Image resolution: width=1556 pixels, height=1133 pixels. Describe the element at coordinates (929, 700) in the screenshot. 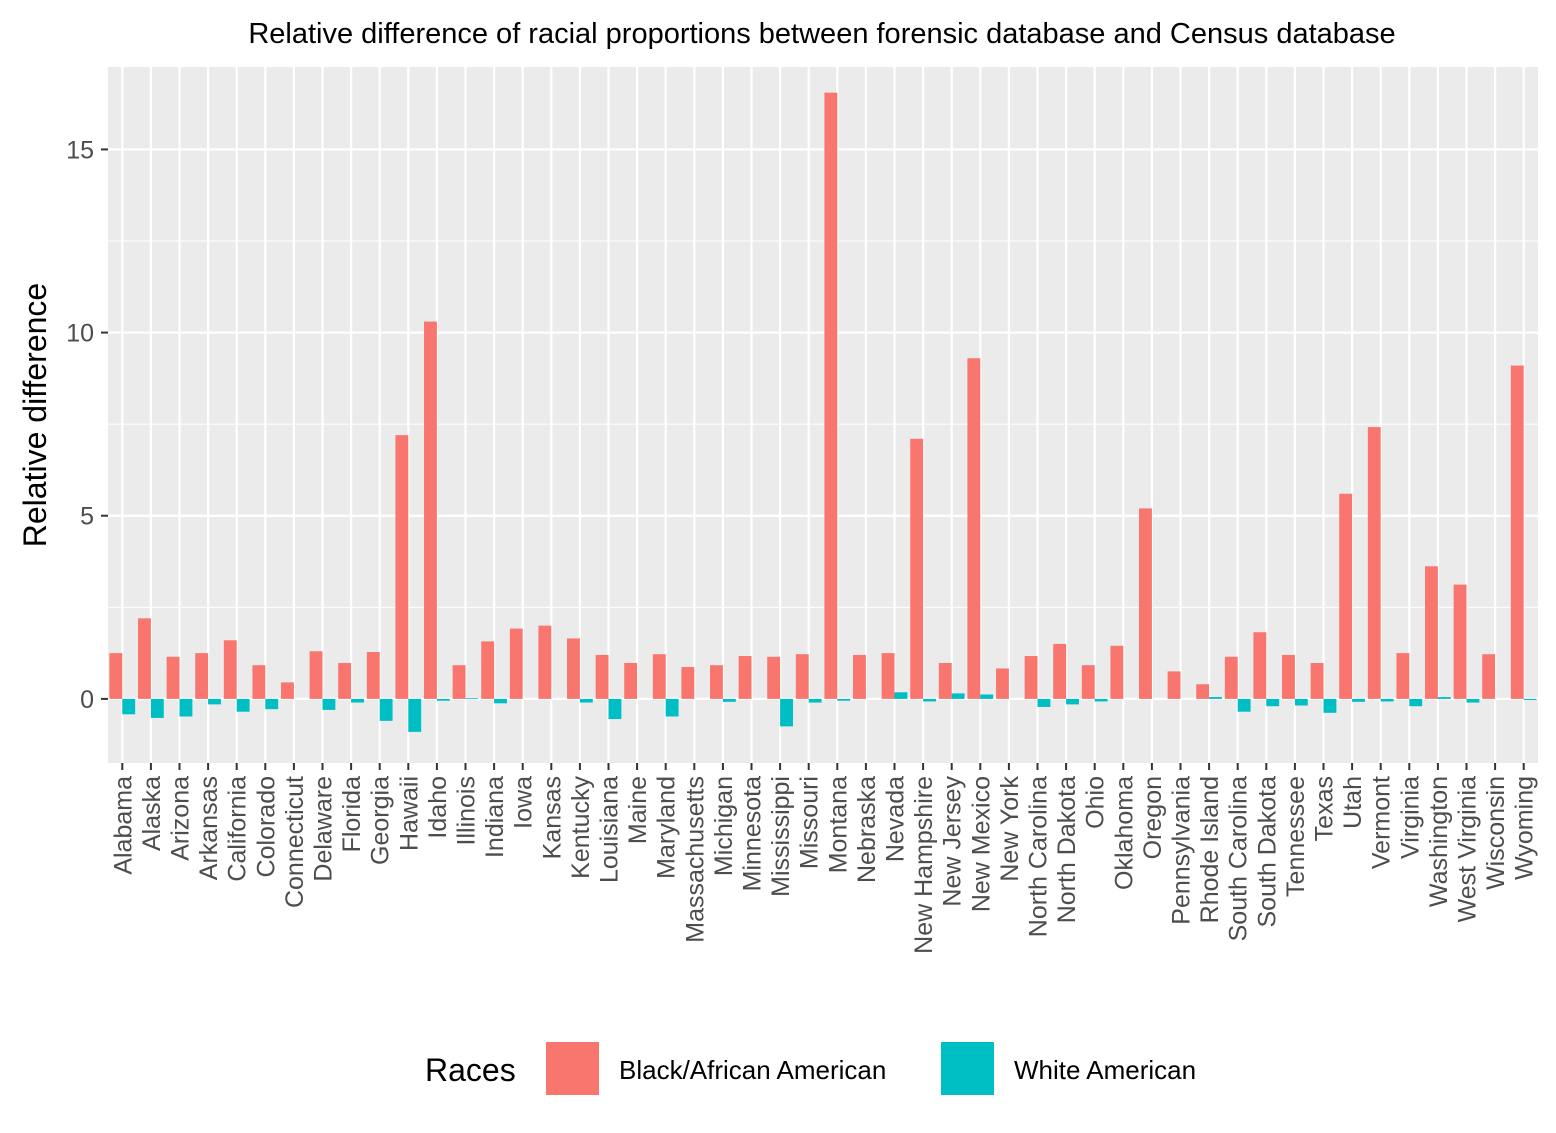

I see `bar-white-american-new-hampshire` at that location.